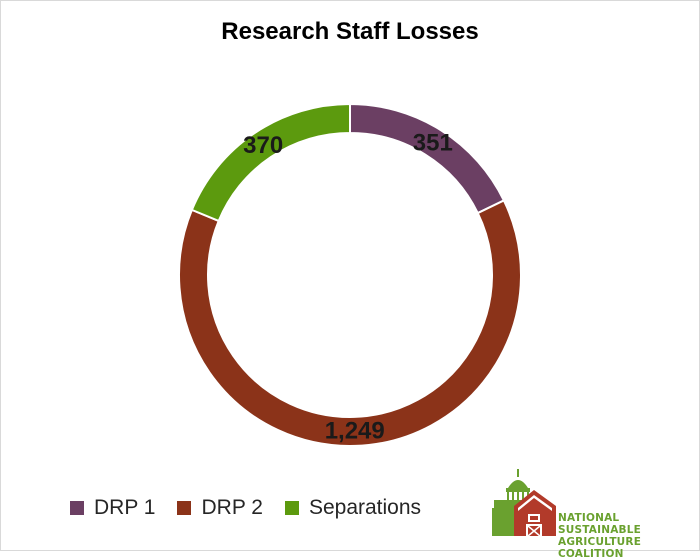 The width and height of the screenshot is (700, 560). Describe the element at coordinates (600, 524) in the screenshot. I see `logo-line-1: NATIONAL SUSTAINABLE` at that location.